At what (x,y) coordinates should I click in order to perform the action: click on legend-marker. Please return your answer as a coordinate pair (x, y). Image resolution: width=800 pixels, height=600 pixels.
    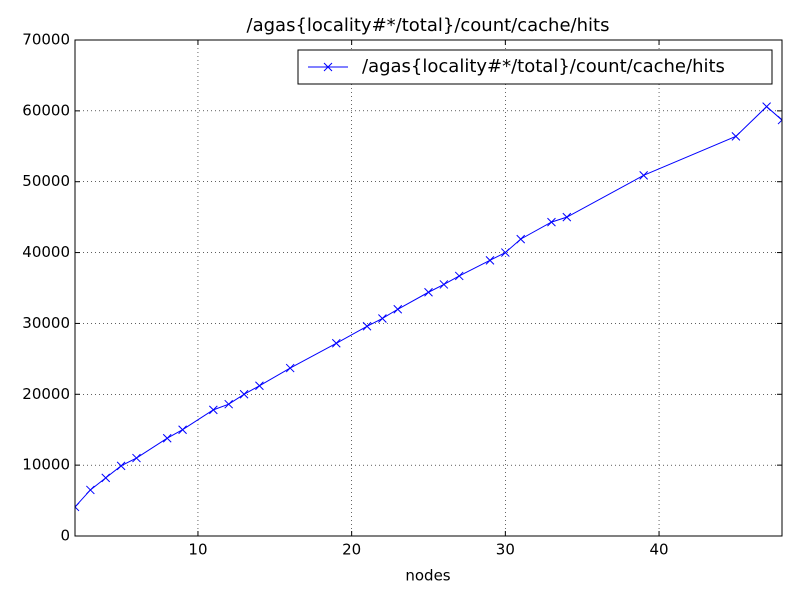
    Looking at the image, I should click on (328, 67).